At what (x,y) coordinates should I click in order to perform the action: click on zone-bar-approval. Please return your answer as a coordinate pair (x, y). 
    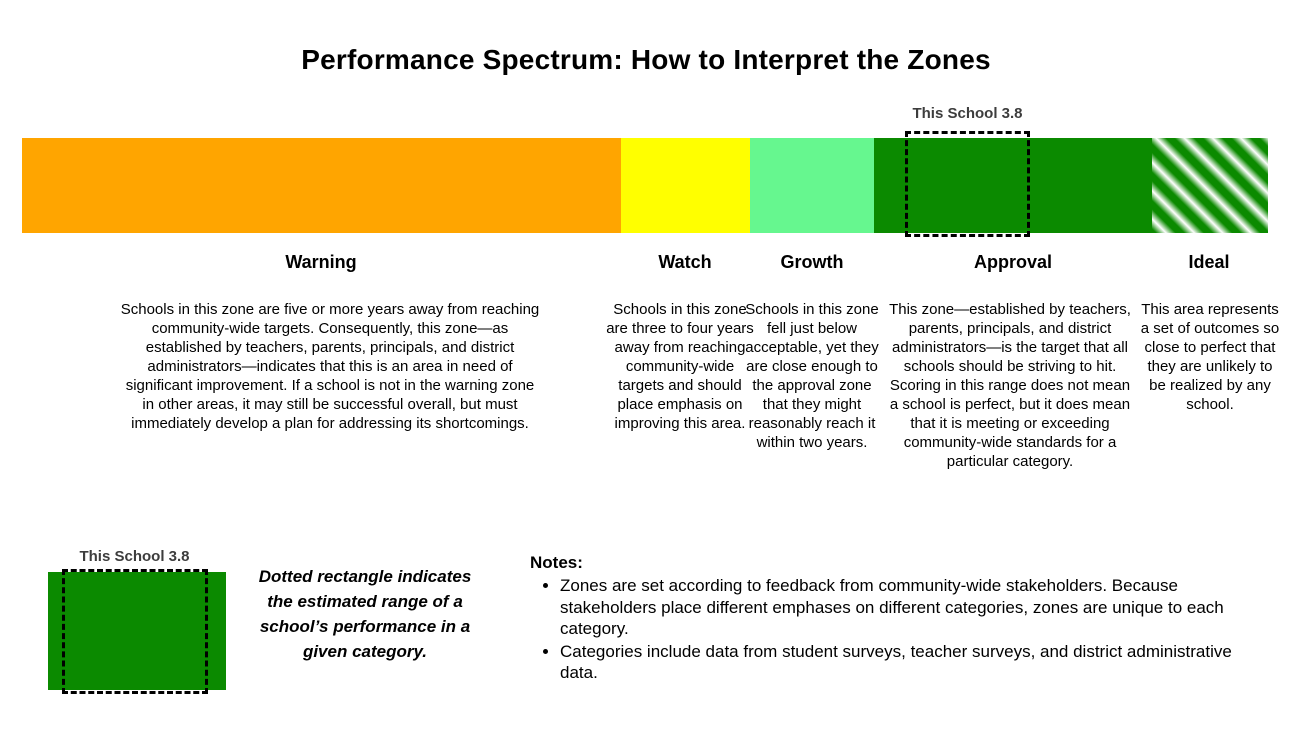
    Looking at the image, I should click on (1013, 185).